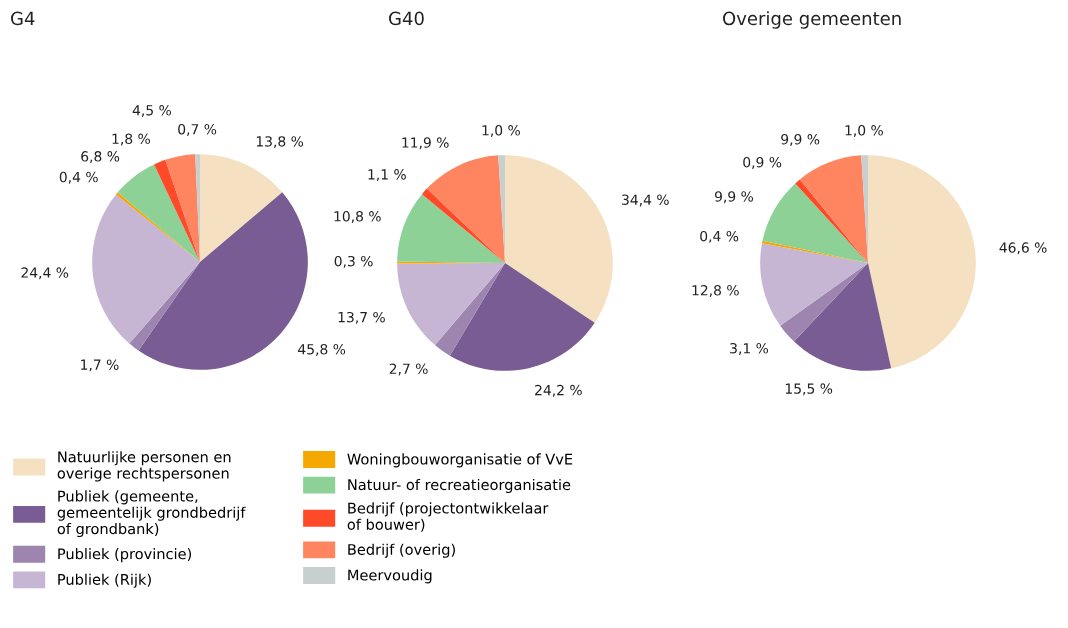  I want to click on chart-title: G40, so click(406, 18).